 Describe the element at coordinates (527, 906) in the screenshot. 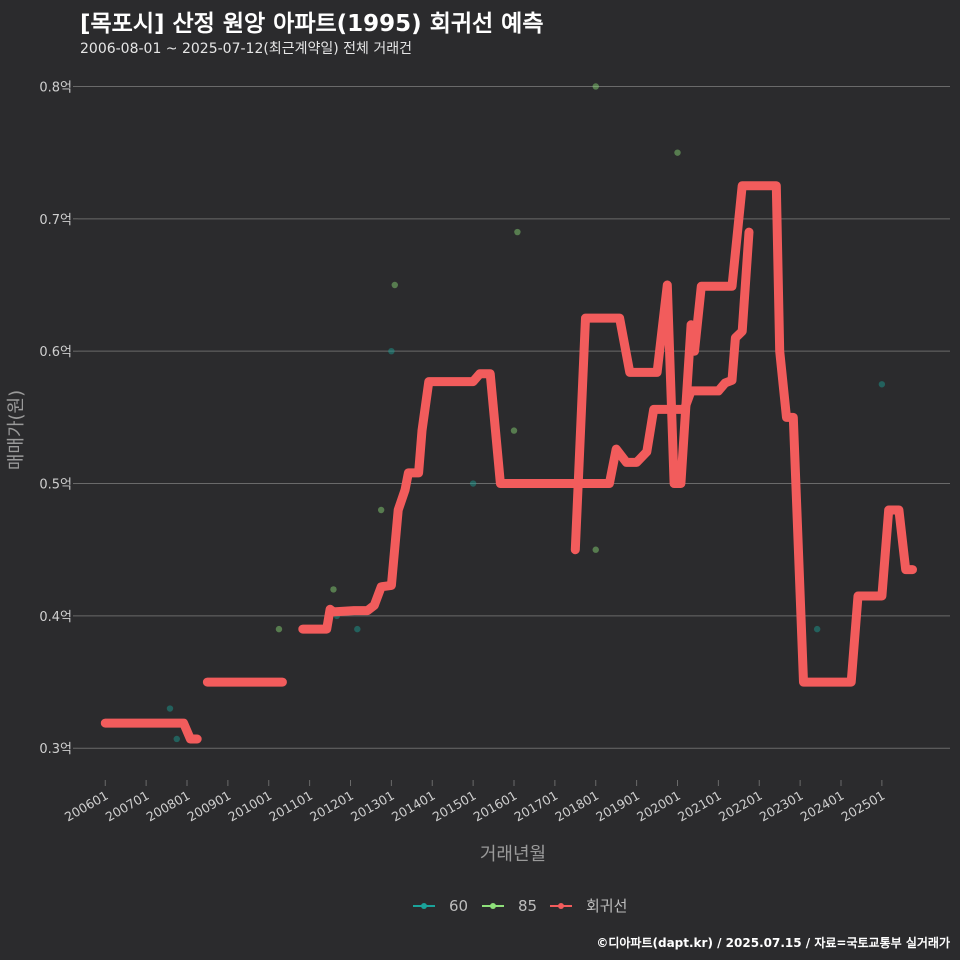

I see `legend-label: 85` at that location.